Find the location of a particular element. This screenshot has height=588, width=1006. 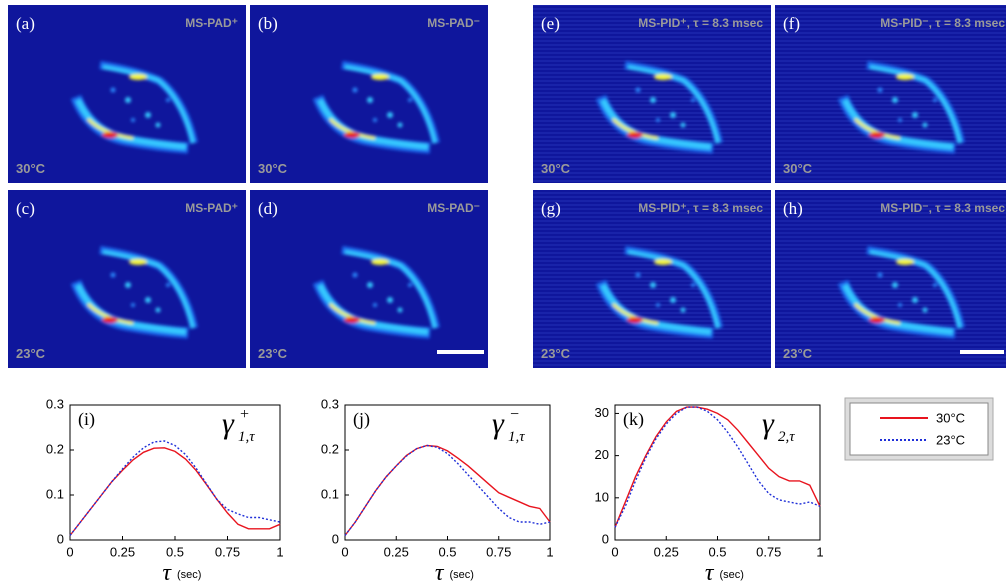

image-panel: (f) MS-PID⁻, τ = 8.3 msec 30°C is located at coordinates (890, 94).